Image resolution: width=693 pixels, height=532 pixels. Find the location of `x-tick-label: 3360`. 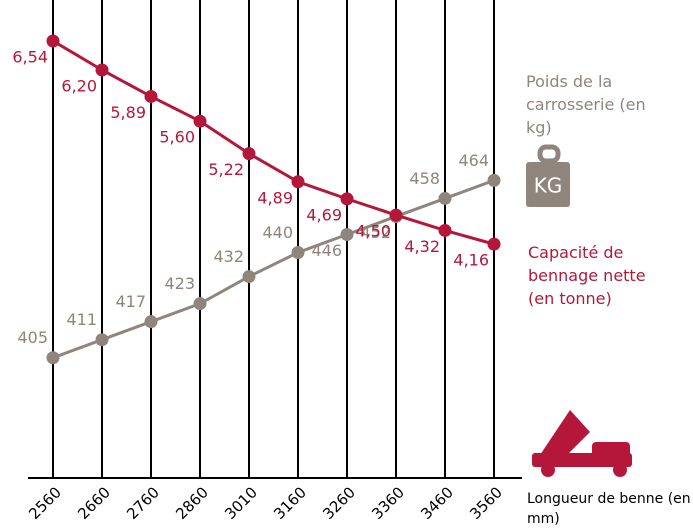

x-tick-label: 3360 is located at coordinates (388, 503).